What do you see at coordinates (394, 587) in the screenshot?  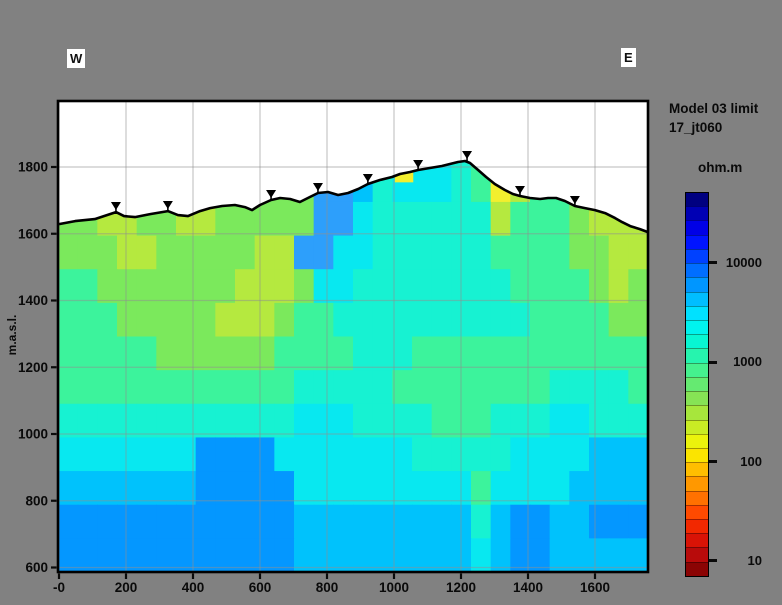 I see `x-tick-label: 1000` at bounding box center [394, 587].